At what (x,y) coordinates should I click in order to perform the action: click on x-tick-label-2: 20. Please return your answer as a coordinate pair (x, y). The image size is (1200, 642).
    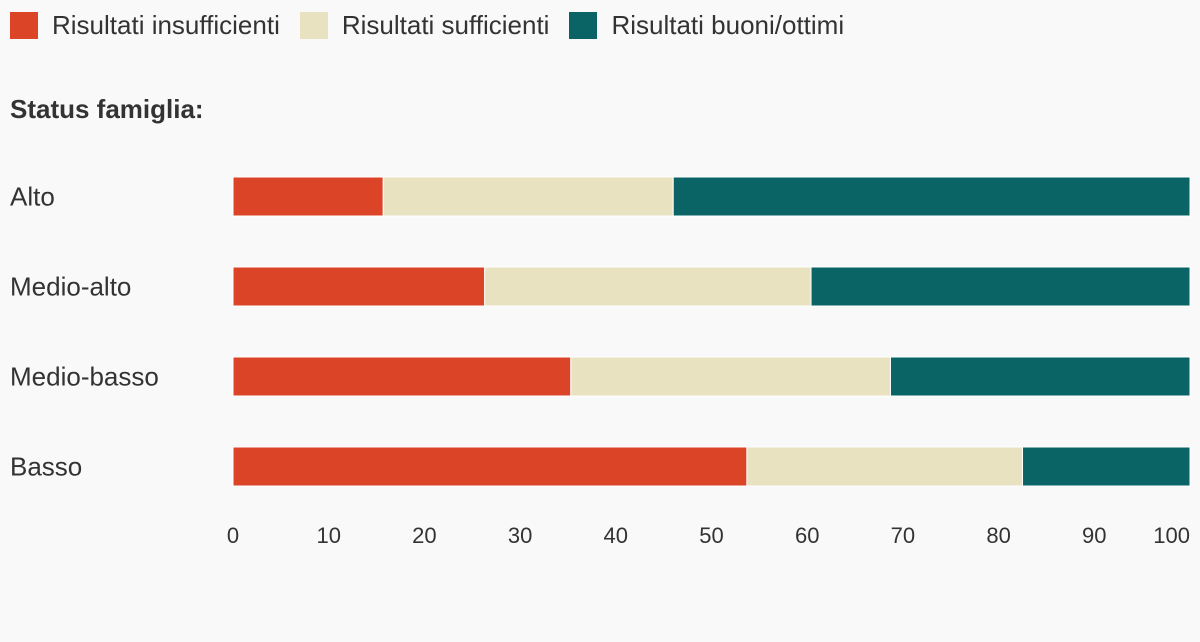
    Looking at the image, I should click on (424, 535).